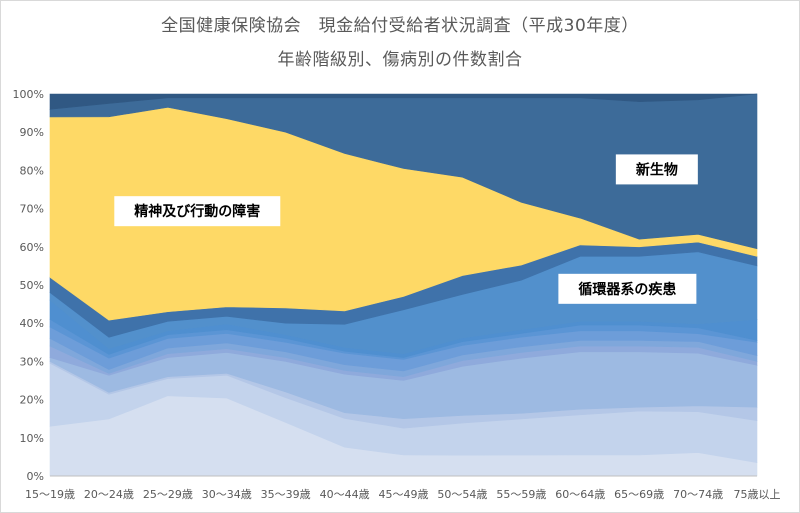  What do you see at coordinates (580, 494) in the screenshot?
I see `x-tick-label: 60〜64歳` at bounding box center [580, 494].